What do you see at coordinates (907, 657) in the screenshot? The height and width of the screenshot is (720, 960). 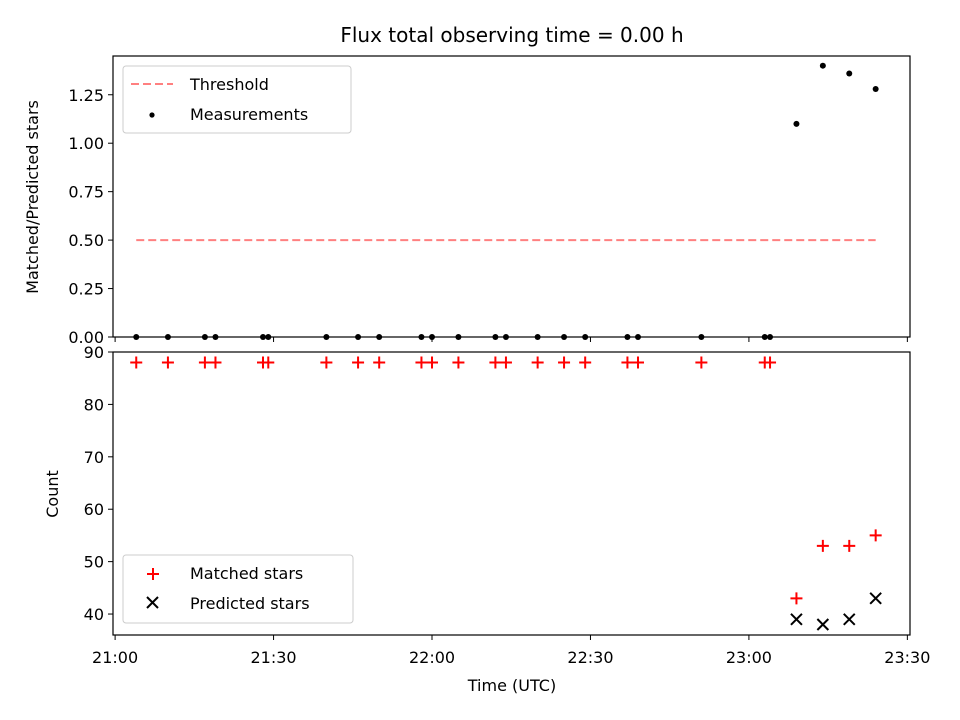 I see `x-tick-label-5: 23:30` at bounding box center [907, 657].